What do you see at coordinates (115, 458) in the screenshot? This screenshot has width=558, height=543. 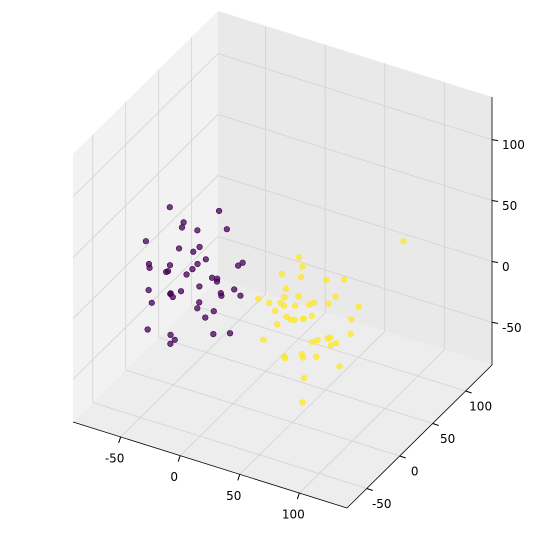 I see `x-tick-label: -50` at bounding box center [115, 458].